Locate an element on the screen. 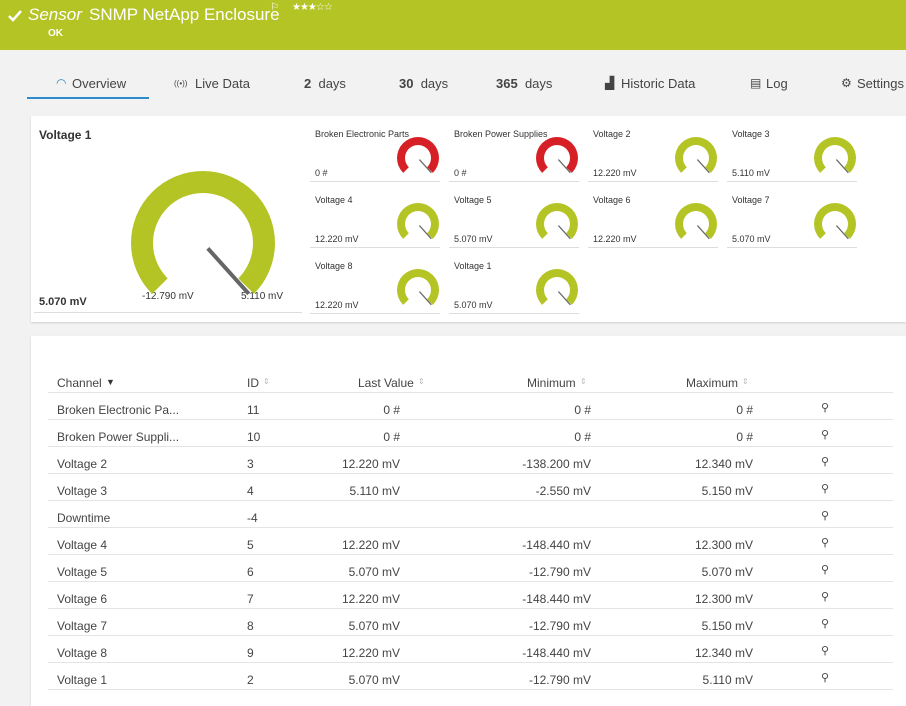 This screenshot has width=906, height=706. cell: Voltage 1 is located at coordinates (82, 680).